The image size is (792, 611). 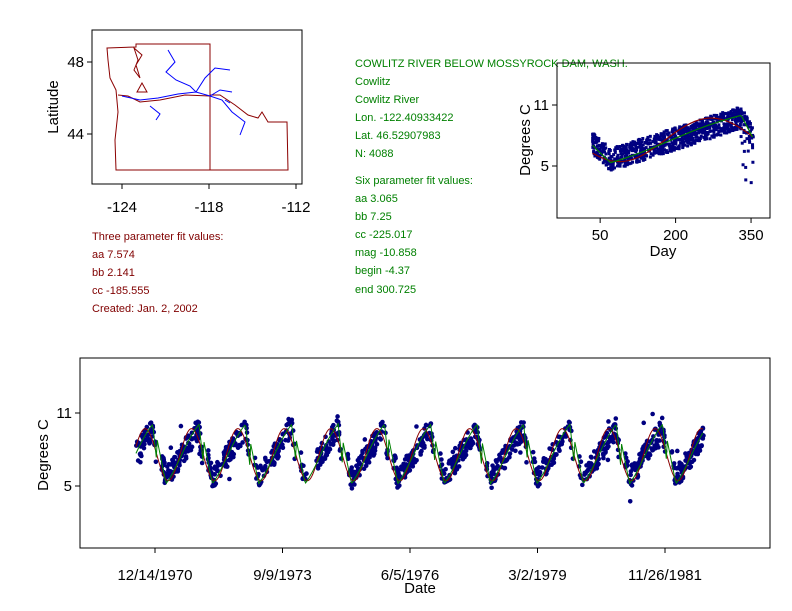 I want to click on seasonal-plot-frame, so click(x=663, y=140).